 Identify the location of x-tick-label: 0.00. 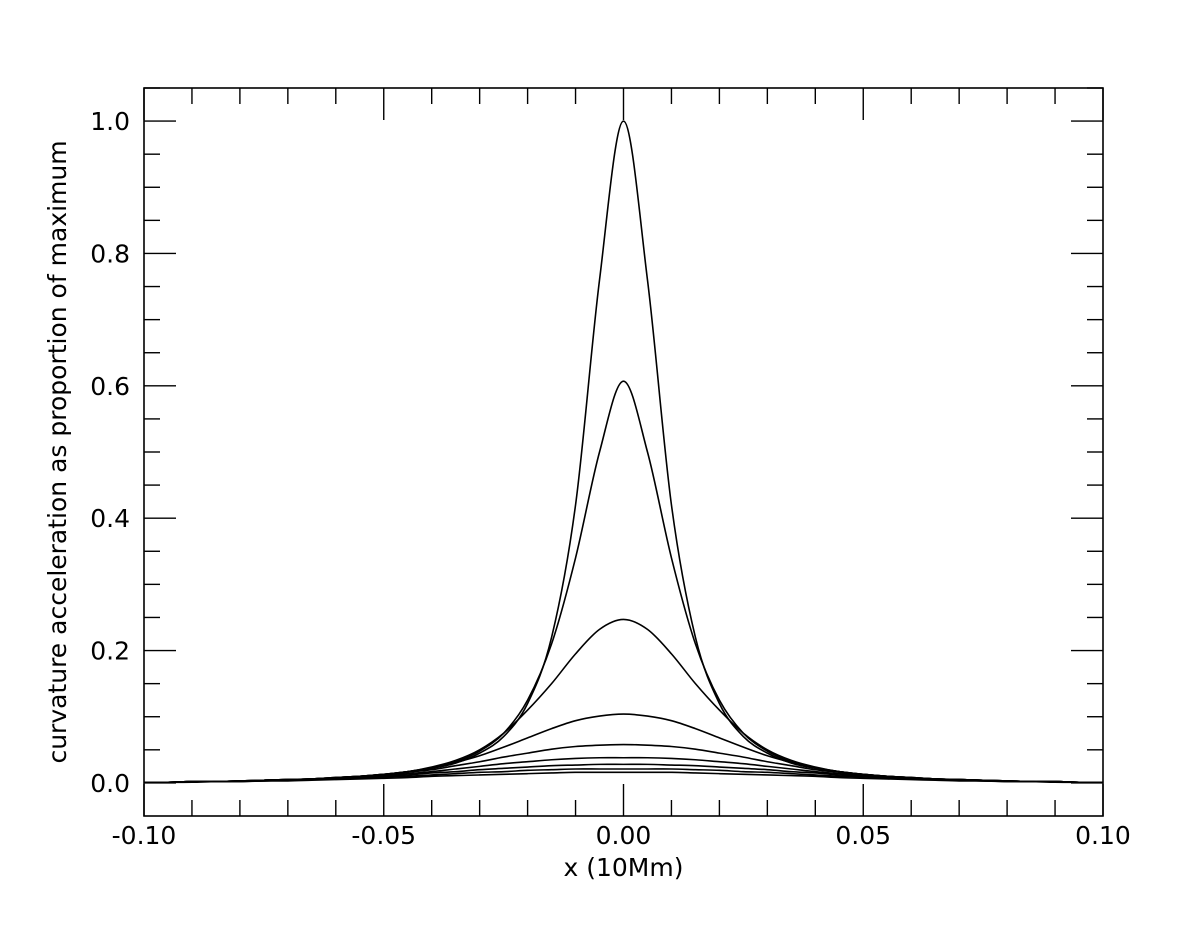
(624, 835).